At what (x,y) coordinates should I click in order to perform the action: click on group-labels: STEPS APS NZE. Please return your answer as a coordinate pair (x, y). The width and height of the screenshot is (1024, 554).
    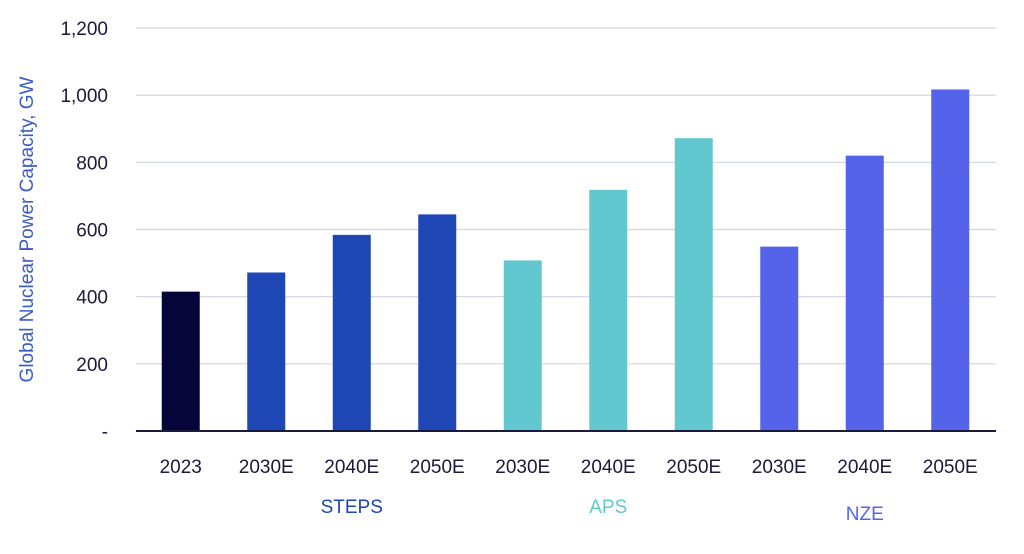
    Looking at the image, I should click on (602, 511).